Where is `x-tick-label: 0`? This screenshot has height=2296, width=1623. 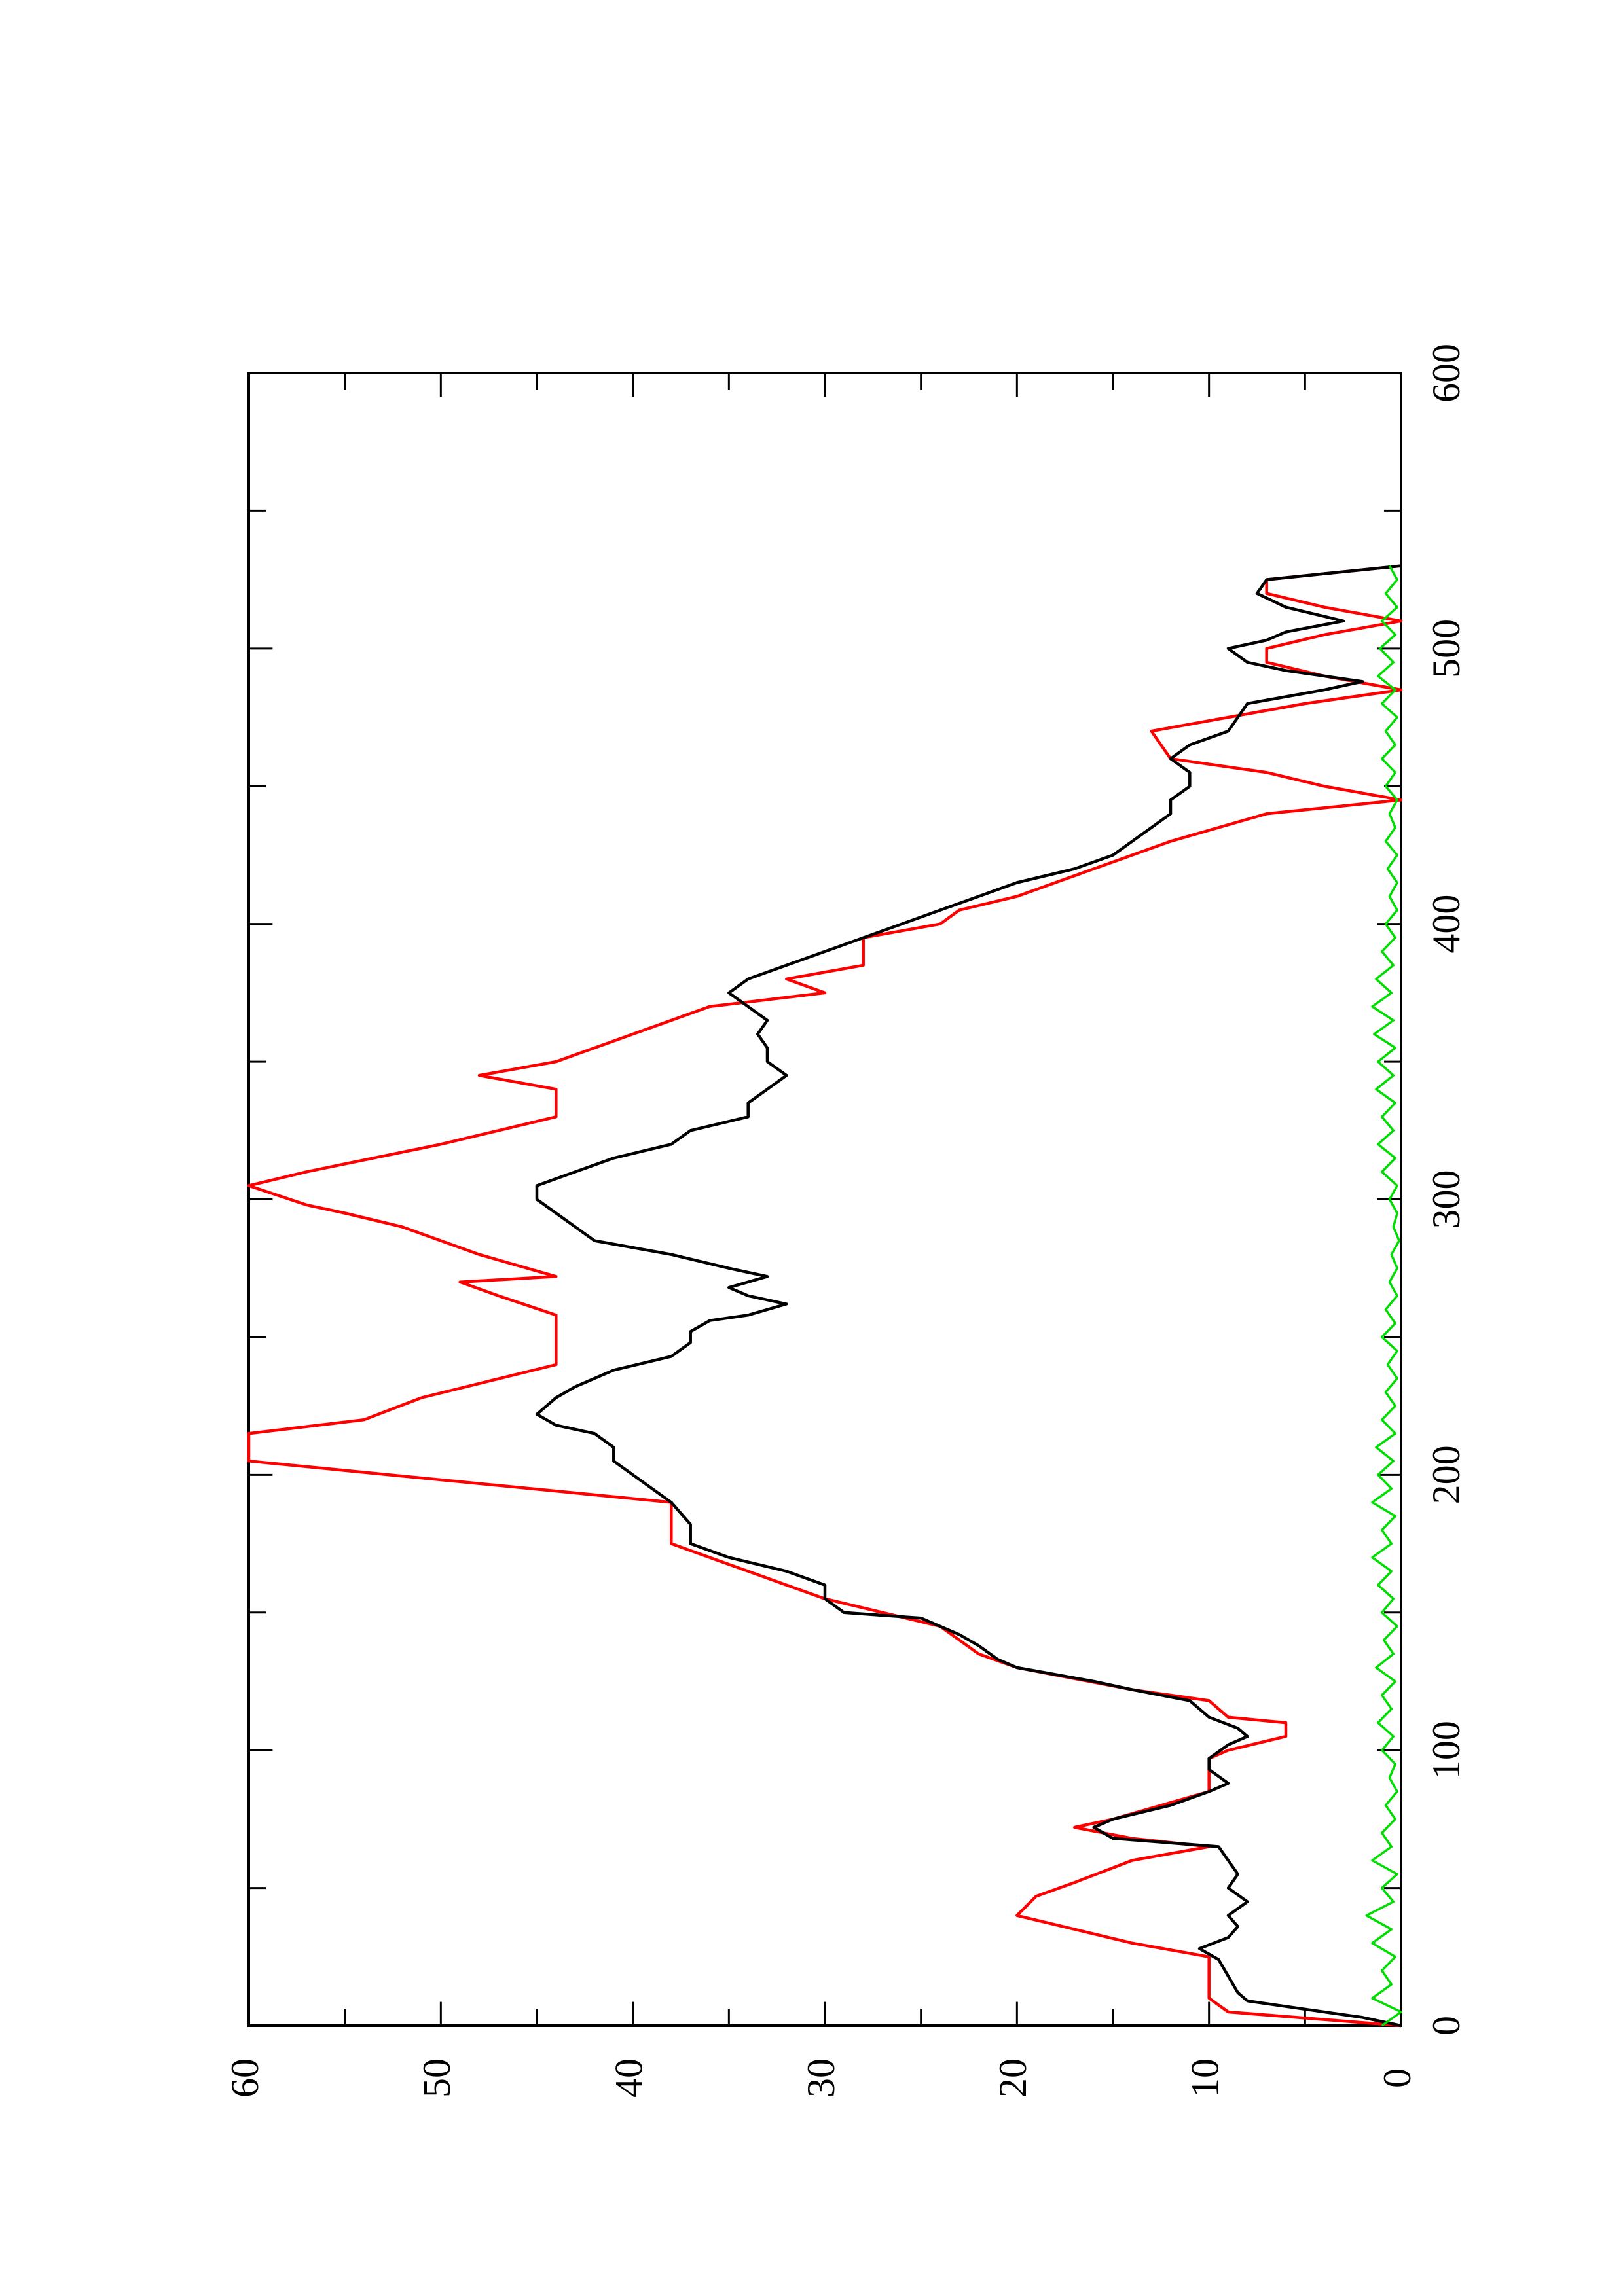
x-tick-label: 0 is located at coordinates (1446, 2026).